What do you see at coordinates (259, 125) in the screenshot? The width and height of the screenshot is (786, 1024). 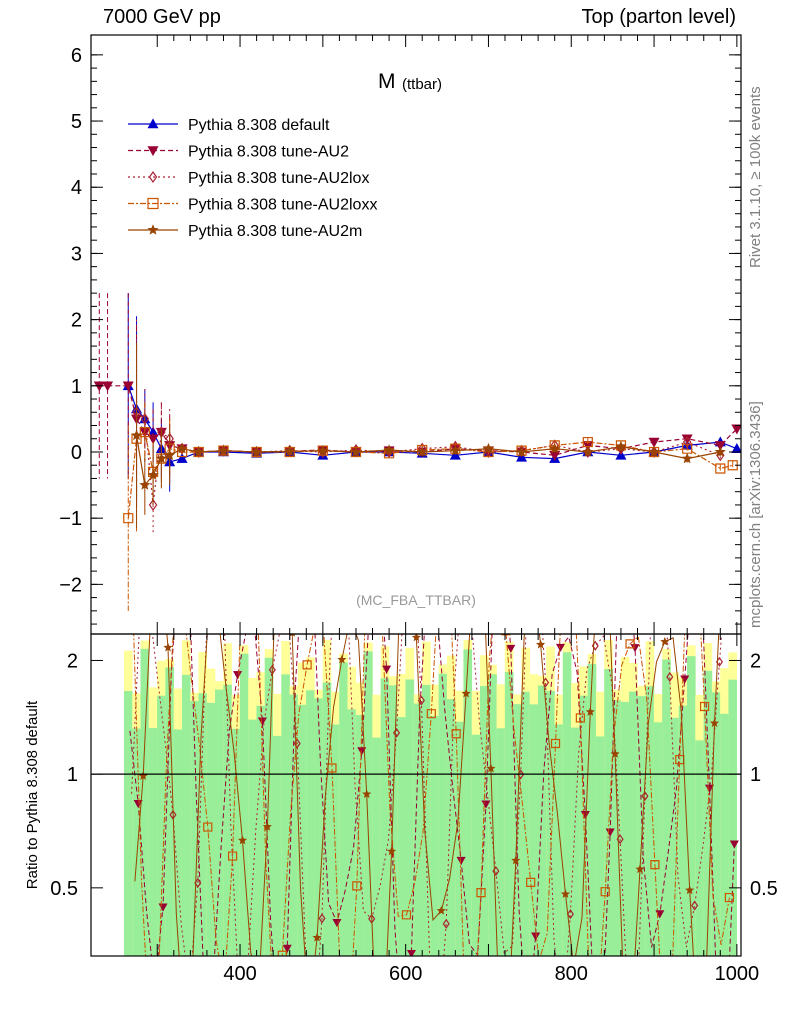 I see `legend-label: Pythia 8.308 default` at bounding box center [259, 125].